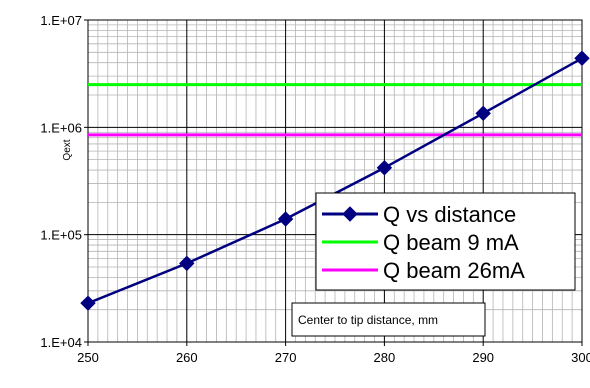 The image size is (590, 388). Describe the element at coordinates (187, 357) in the screenshot. I see `x-tick-label: 260` at that location.